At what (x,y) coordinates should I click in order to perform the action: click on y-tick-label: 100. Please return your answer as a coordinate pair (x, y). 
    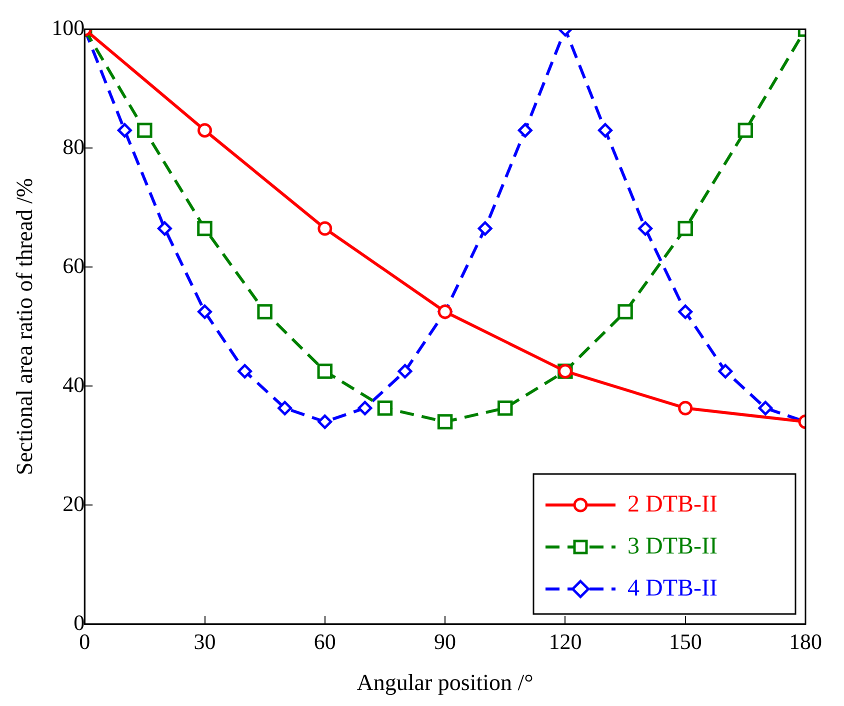
    Looking at the image, I should click on (68, 27).